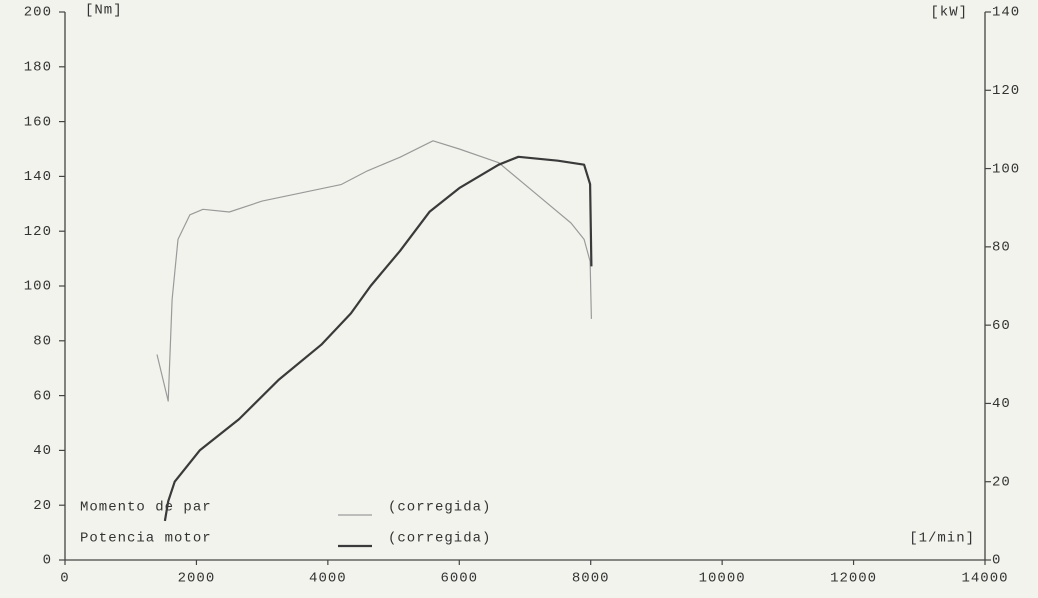 The height and width of the screenshot is (598, 1038). I want to click on y2-tick-label: 120, so click(1006, 91).